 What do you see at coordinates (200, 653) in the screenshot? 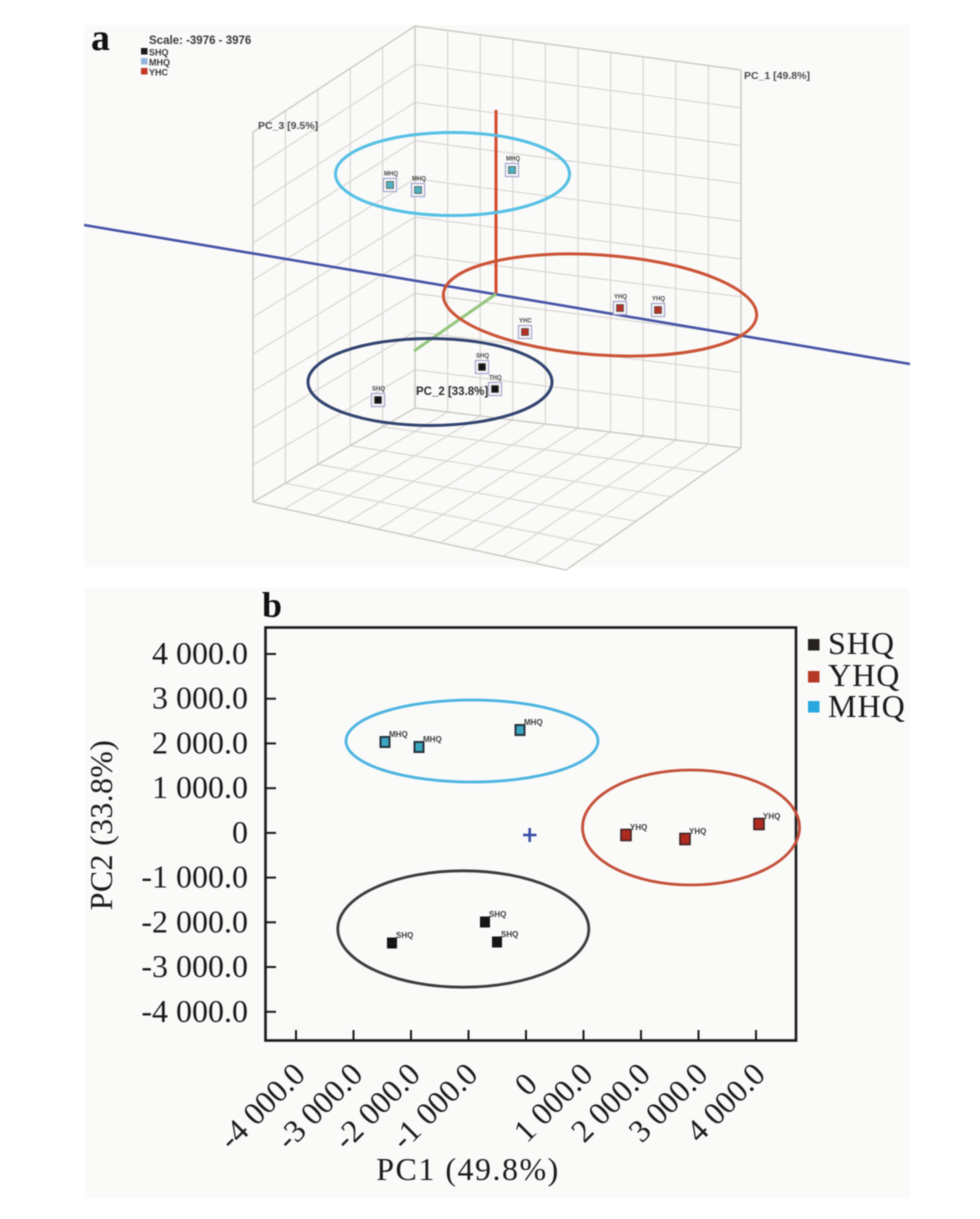
I see `svg-text: 4 000.0` at bounding box center [200, 653].